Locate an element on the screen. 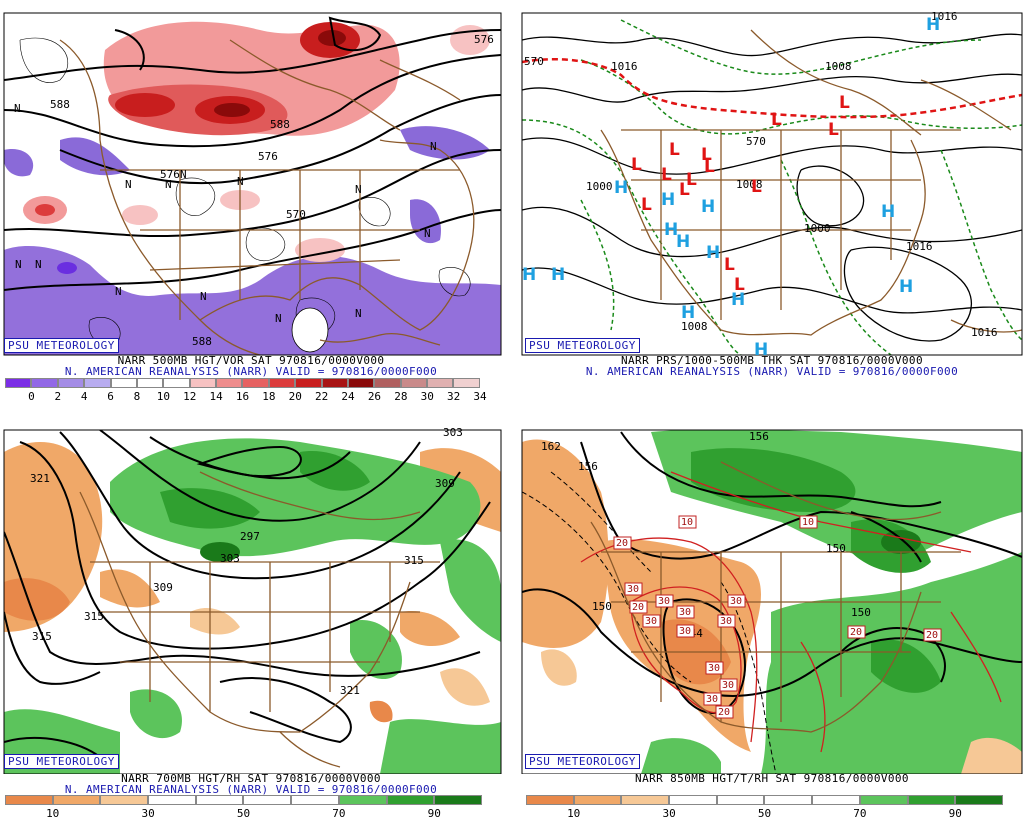  vorticity-colorbar is located at coordinates (242, 383).